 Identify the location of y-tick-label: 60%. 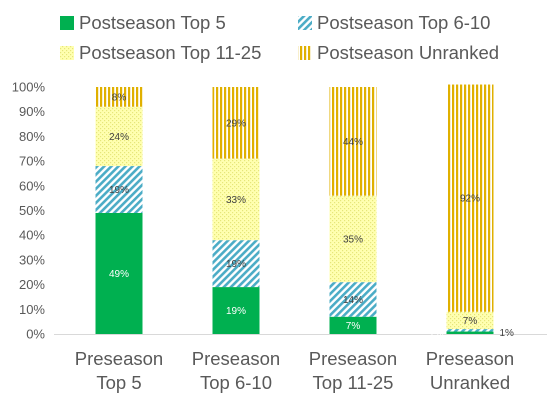
(32, 185).